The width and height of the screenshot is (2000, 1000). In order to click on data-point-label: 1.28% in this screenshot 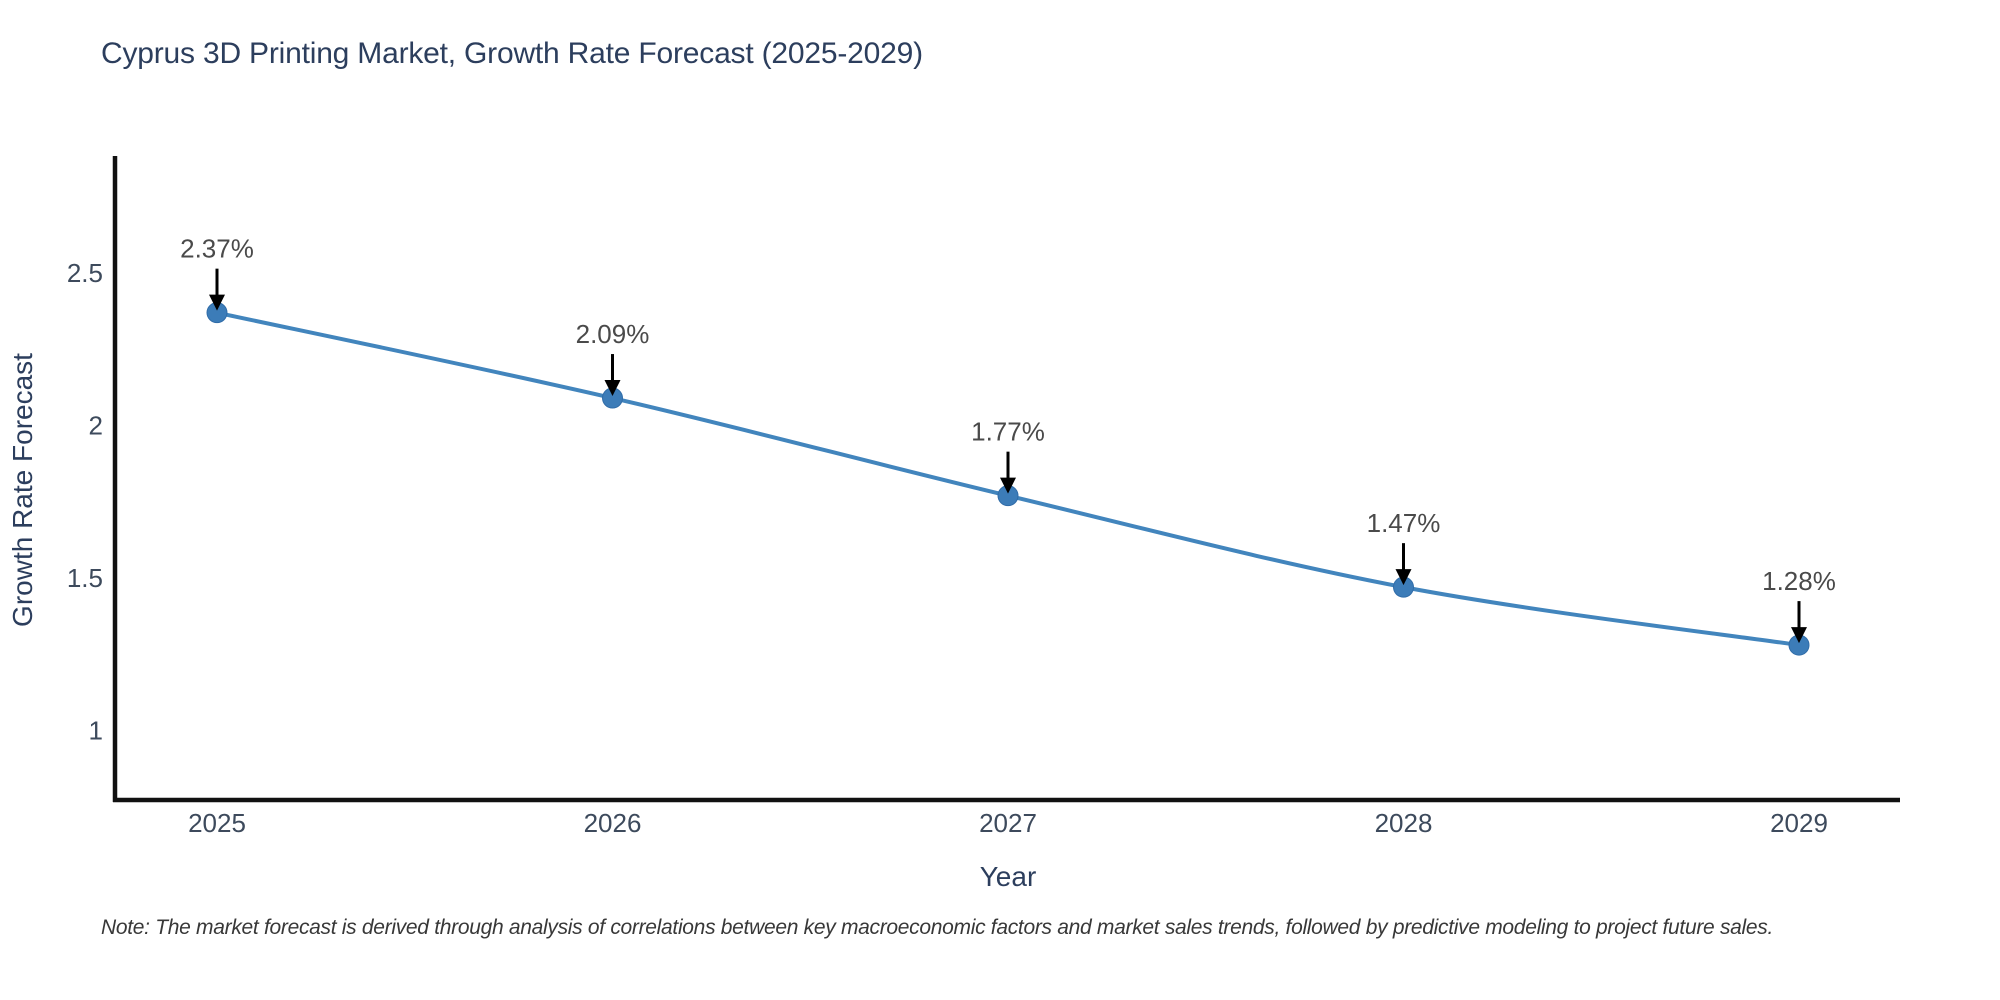, I will do `click(1799, 581)`.